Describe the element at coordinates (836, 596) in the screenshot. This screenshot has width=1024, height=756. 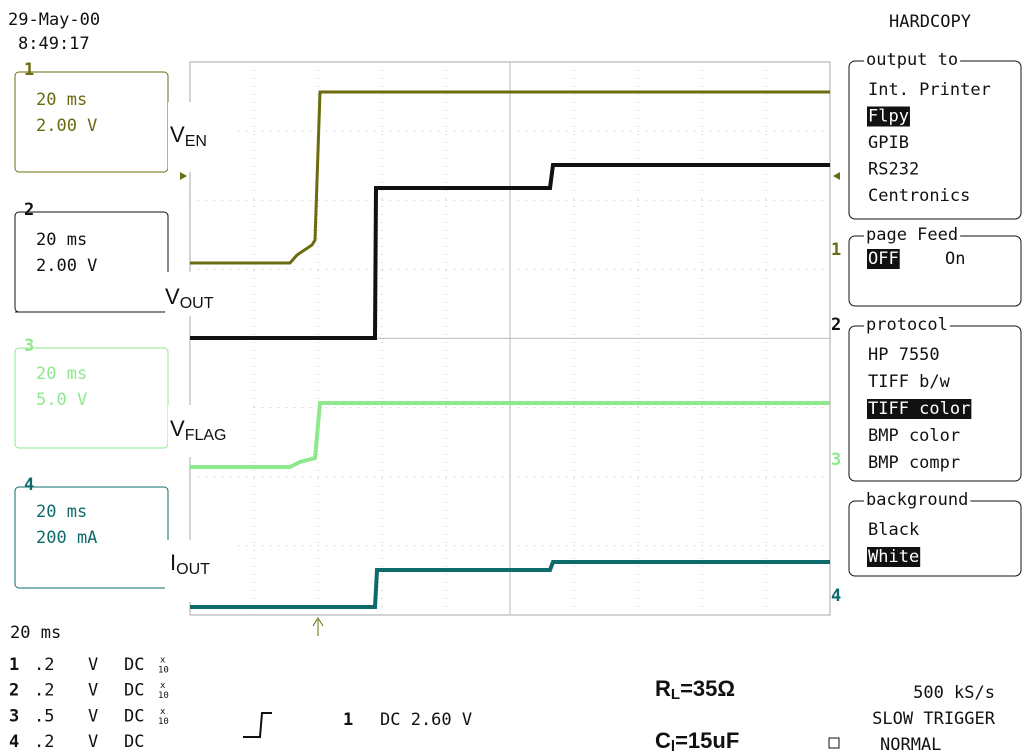
I see `channel-marker: 4` at that location.